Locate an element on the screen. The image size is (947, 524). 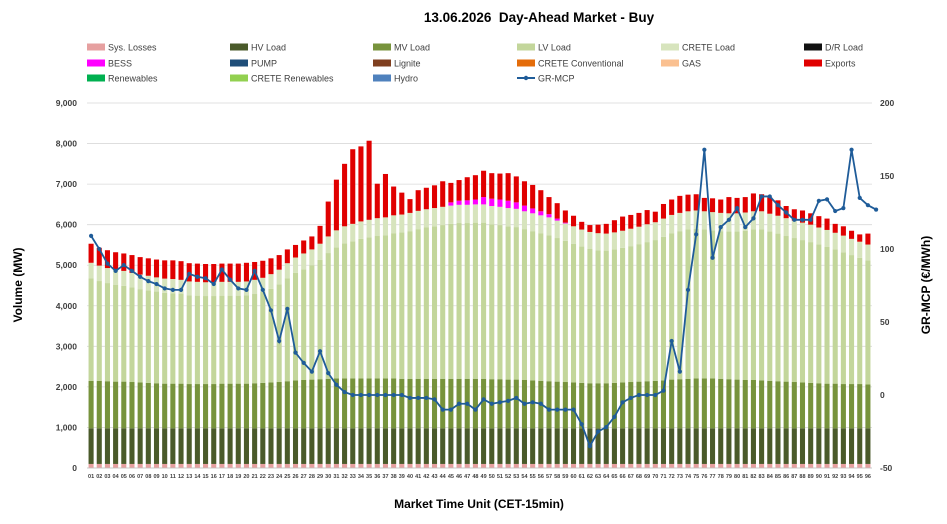
chart-title: 13.06.2026 Day-Ahead Market - Buy is located at coordinates (539, 17).